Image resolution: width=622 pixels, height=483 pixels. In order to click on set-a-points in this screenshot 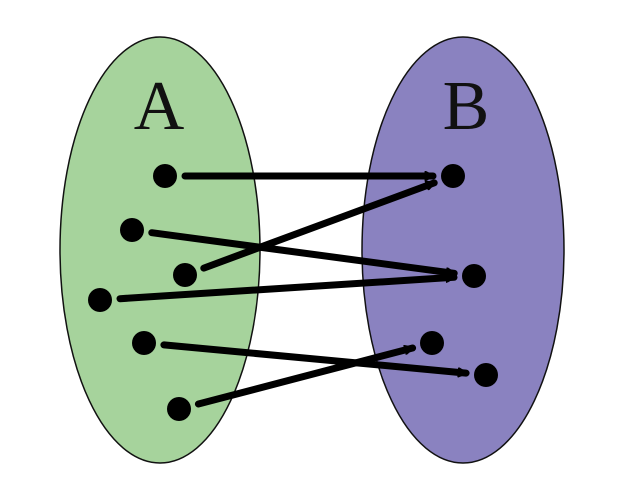, I will do `click(142, 292)`.